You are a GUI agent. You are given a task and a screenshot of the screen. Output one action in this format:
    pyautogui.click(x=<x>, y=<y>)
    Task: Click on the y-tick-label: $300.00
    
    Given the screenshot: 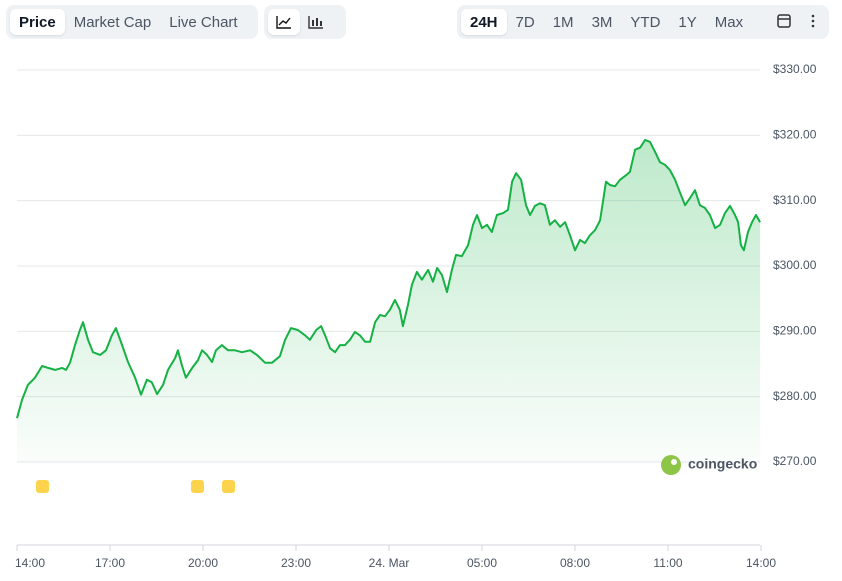 What is the action you would take?
    pyautogui.click(x=795, y=265)
    